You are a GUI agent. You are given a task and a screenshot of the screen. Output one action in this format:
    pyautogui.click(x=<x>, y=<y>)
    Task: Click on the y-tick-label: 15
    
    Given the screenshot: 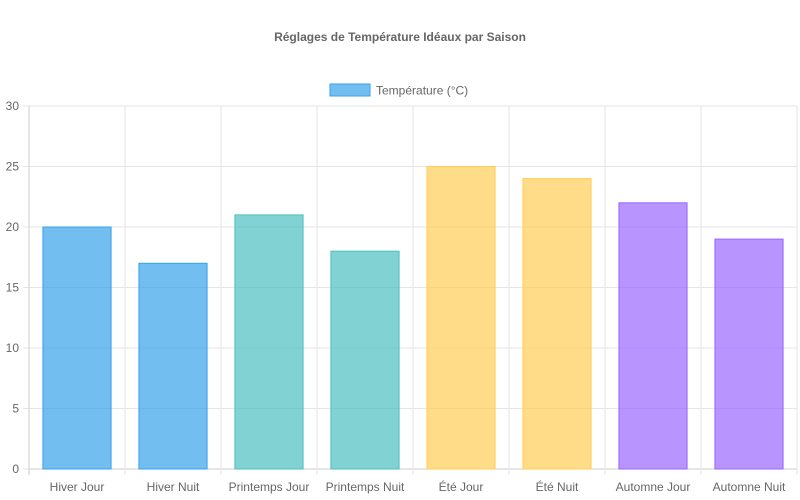 What is the action you would take?
    pyautogui.click(x=13, y=288)
    